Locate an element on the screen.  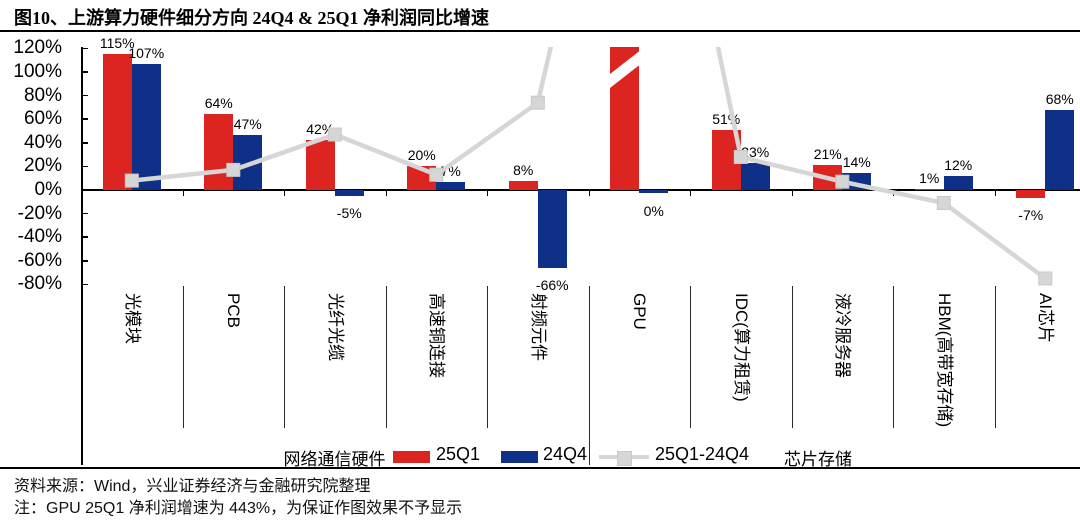
bar-25q1-cat0 is located at coordinates (117, 122).